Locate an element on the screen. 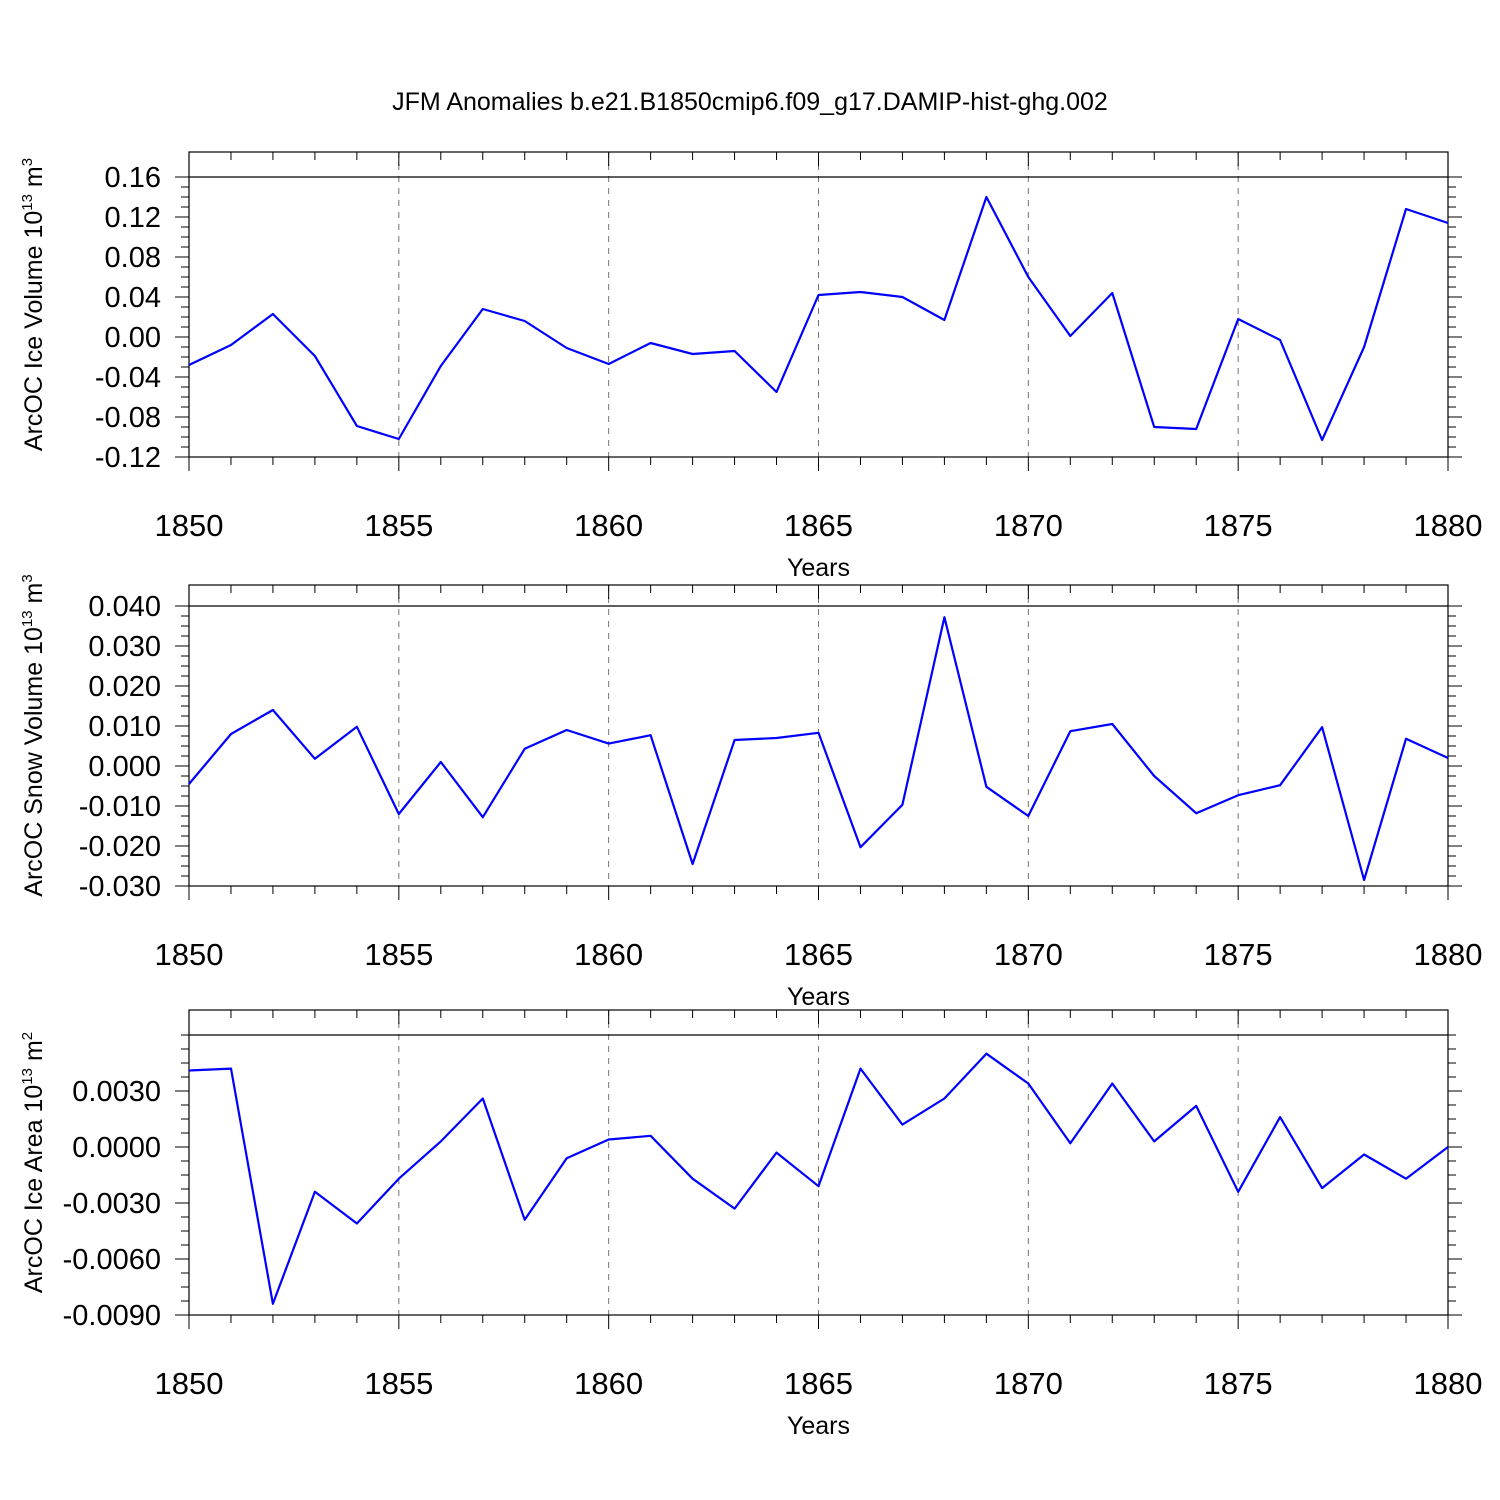  y-tick-label: -0.020 is located at coordinates (120, 847).